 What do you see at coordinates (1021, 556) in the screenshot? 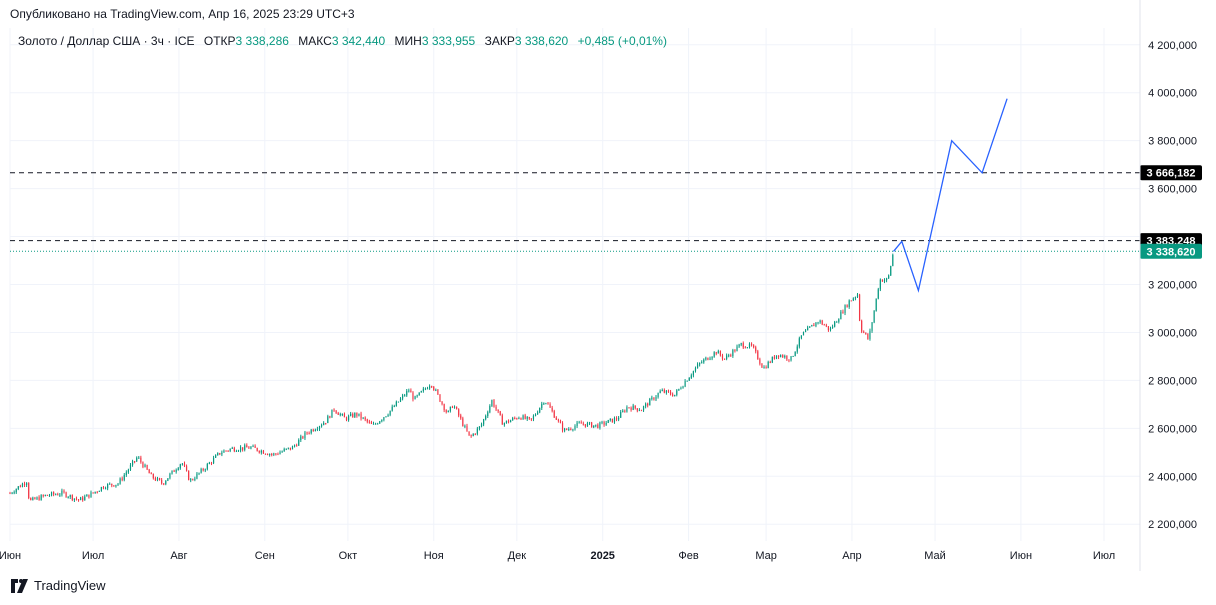
I see `time-tick-label: Июн` at bounding box center [1021, 556].